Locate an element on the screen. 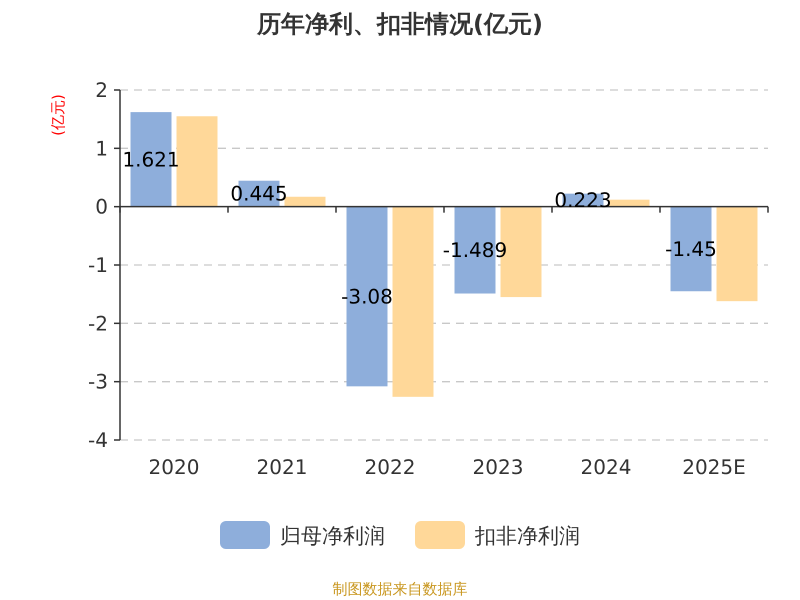  data-label: -1.489 is located at coordinates (475, 250).